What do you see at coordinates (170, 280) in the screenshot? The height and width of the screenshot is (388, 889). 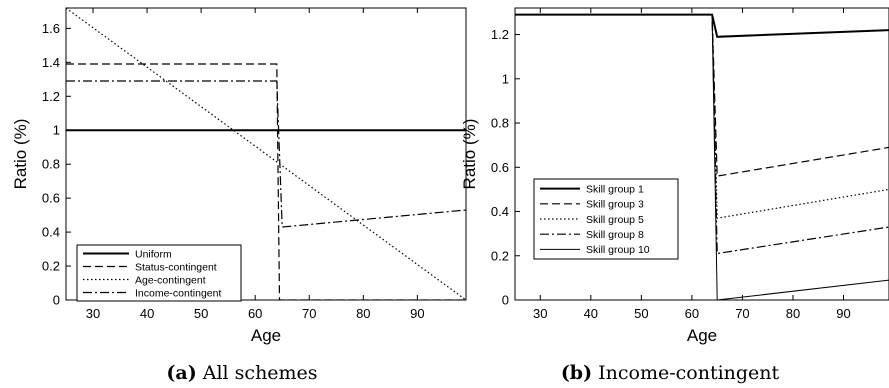 I see `legend-label: Age-contingent` at bounding box center [170, 280].